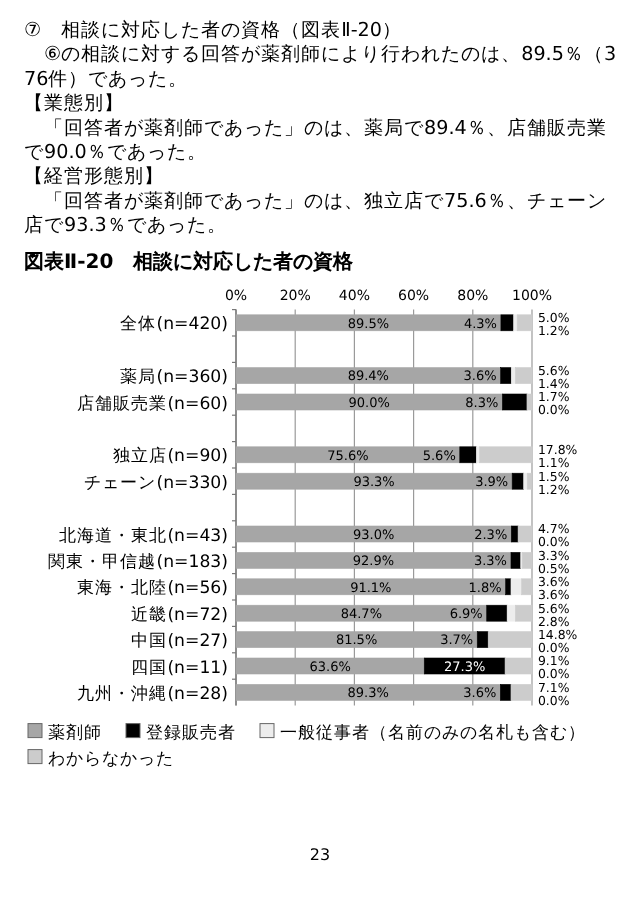 Image resolution: width=640 pixels, height=906 pixels. What do you see at coordinates (320, 855) in the screenshot?
I see `text: 23` at bounding box center [320, 855].